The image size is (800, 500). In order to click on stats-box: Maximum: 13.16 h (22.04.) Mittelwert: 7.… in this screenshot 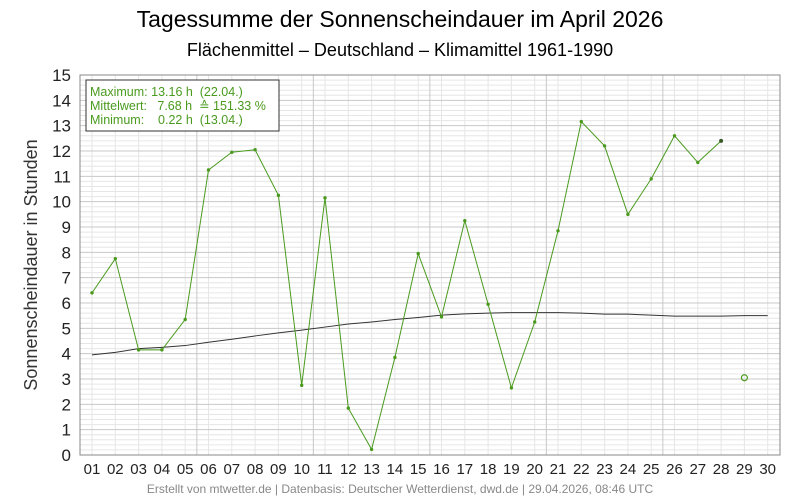, I will do `click(182, 105)`.